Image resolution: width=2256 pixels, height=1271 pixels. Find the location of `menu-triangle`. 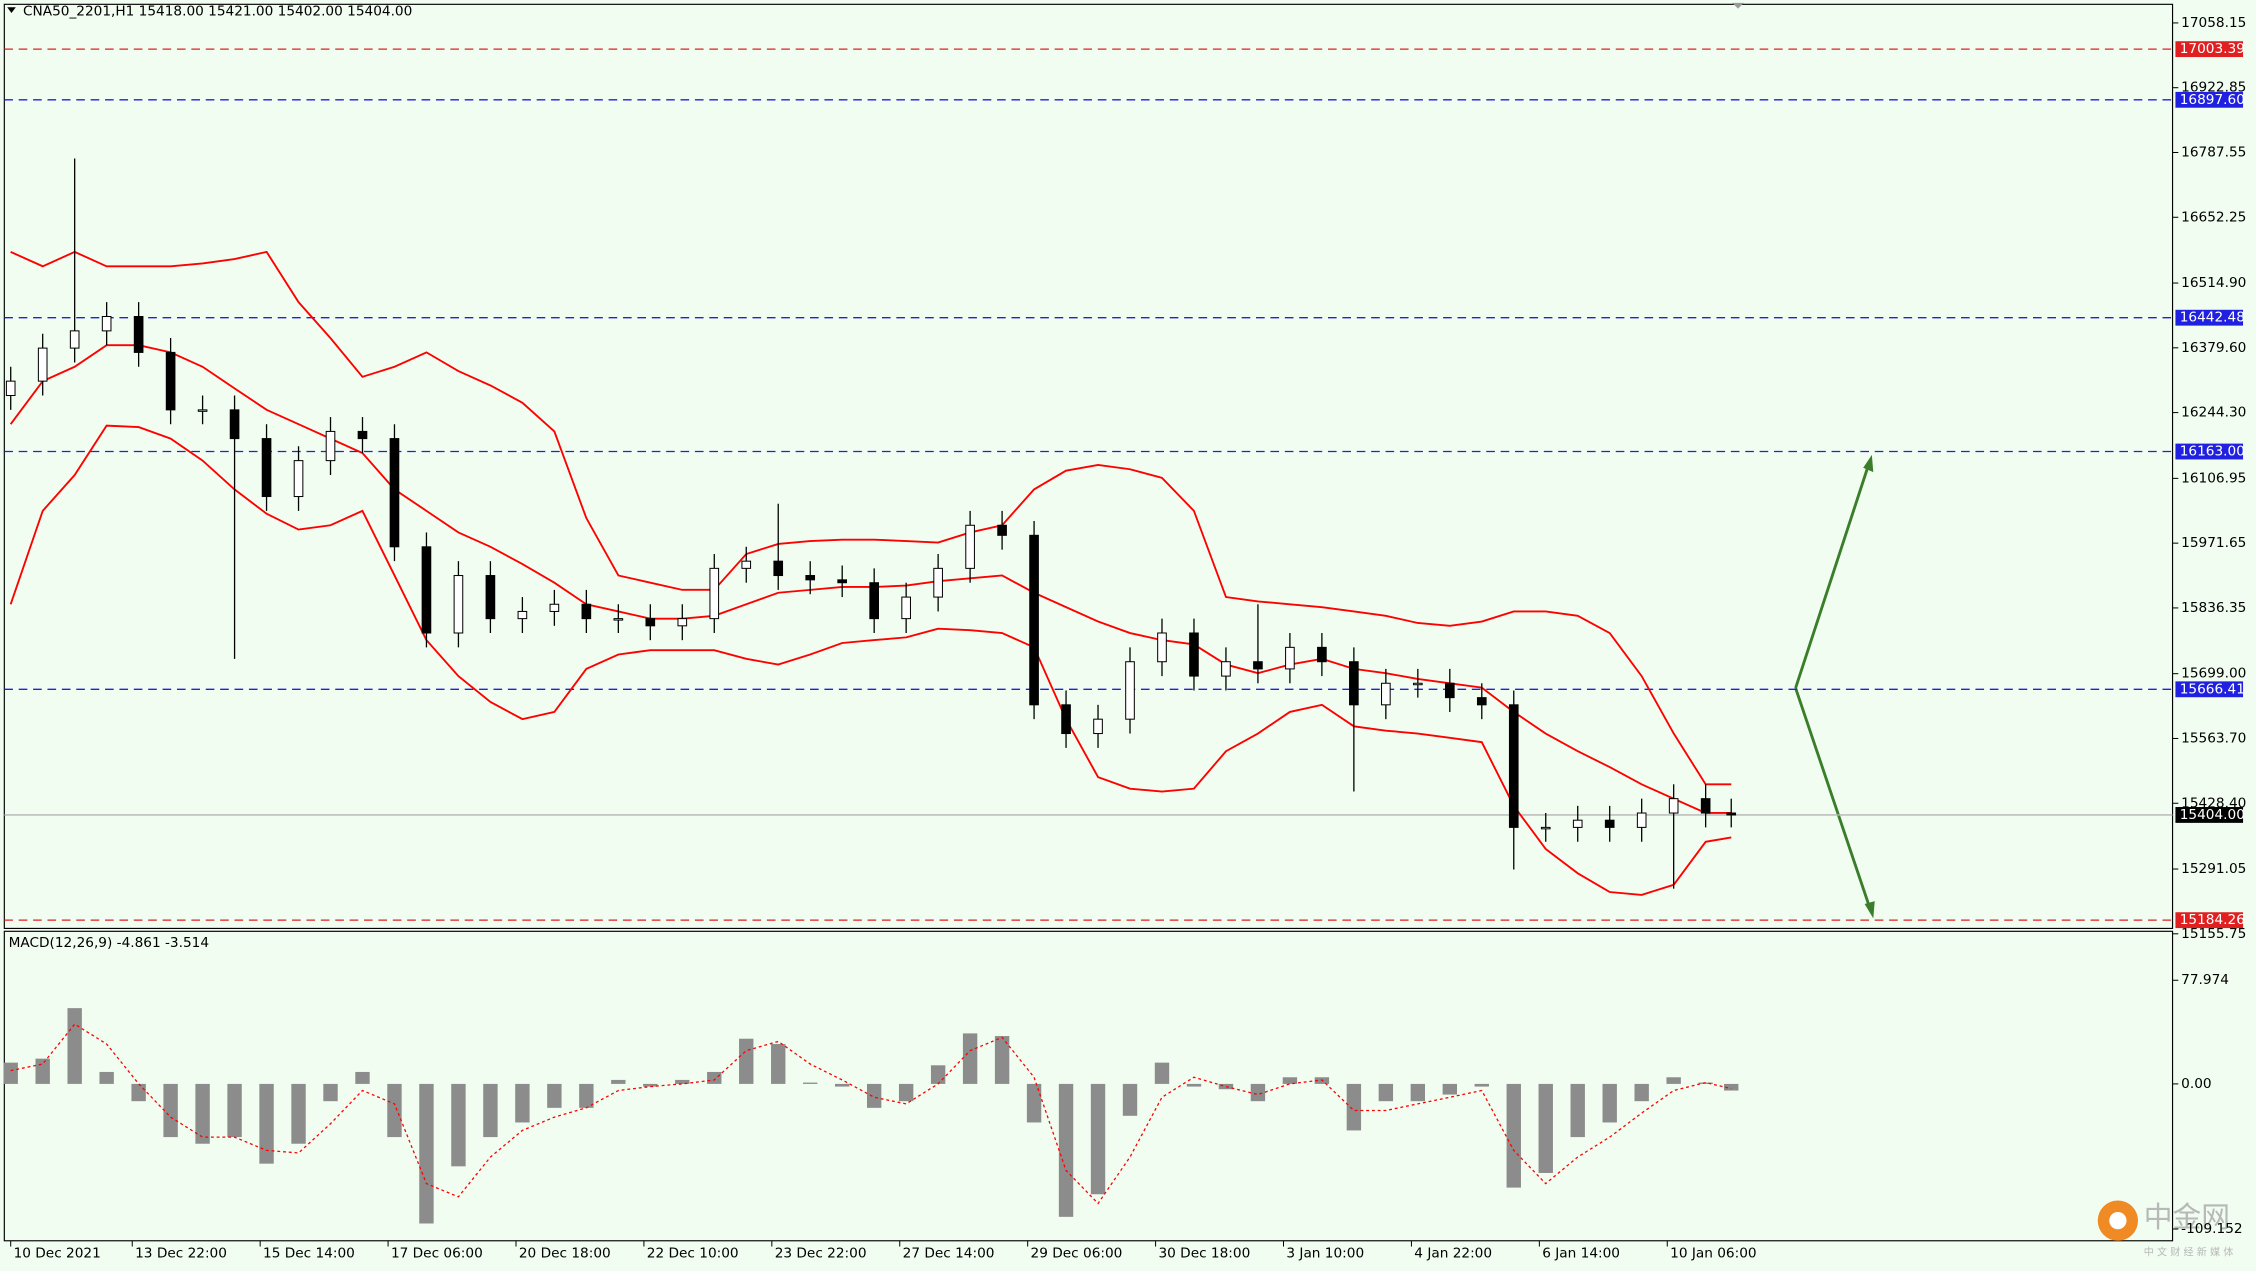

menu-triangle is located at coordinates (11, 10).